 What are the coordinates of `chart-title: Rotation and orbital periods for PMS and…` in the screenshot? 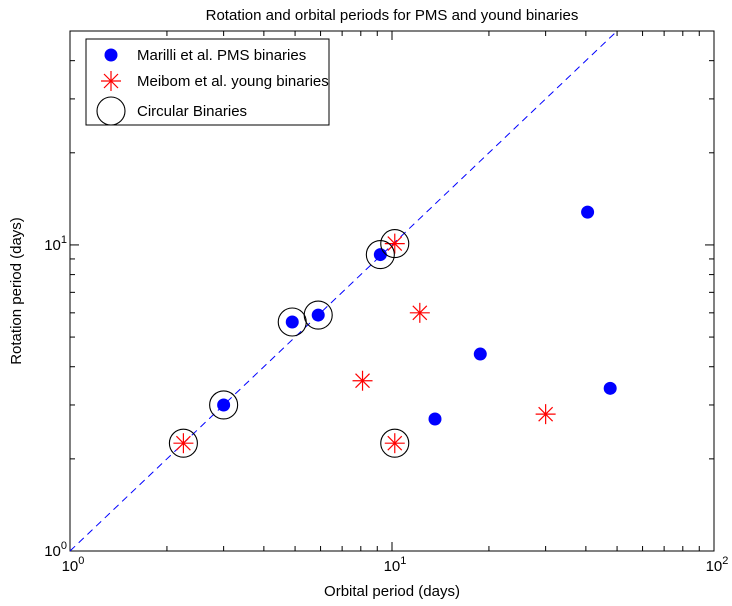 It's located at (392, 15).